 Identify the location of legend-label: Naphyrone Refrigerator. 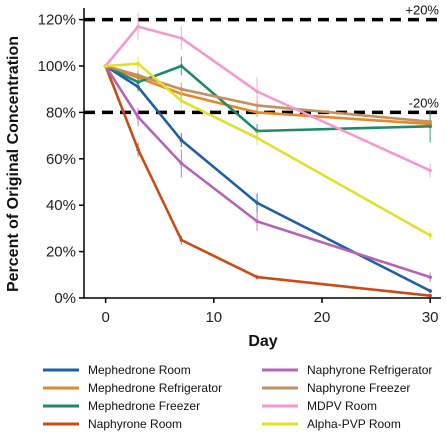
(369, 370).